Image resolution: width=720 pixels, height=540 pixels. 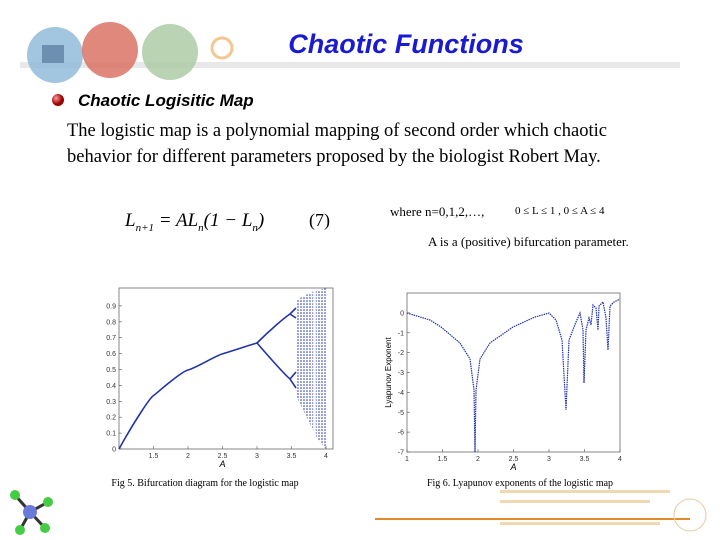 What do you see at coordinates (401, 353) in the screenshot?
I see `y-tick-label: -2` at bounding box center [401, 353].